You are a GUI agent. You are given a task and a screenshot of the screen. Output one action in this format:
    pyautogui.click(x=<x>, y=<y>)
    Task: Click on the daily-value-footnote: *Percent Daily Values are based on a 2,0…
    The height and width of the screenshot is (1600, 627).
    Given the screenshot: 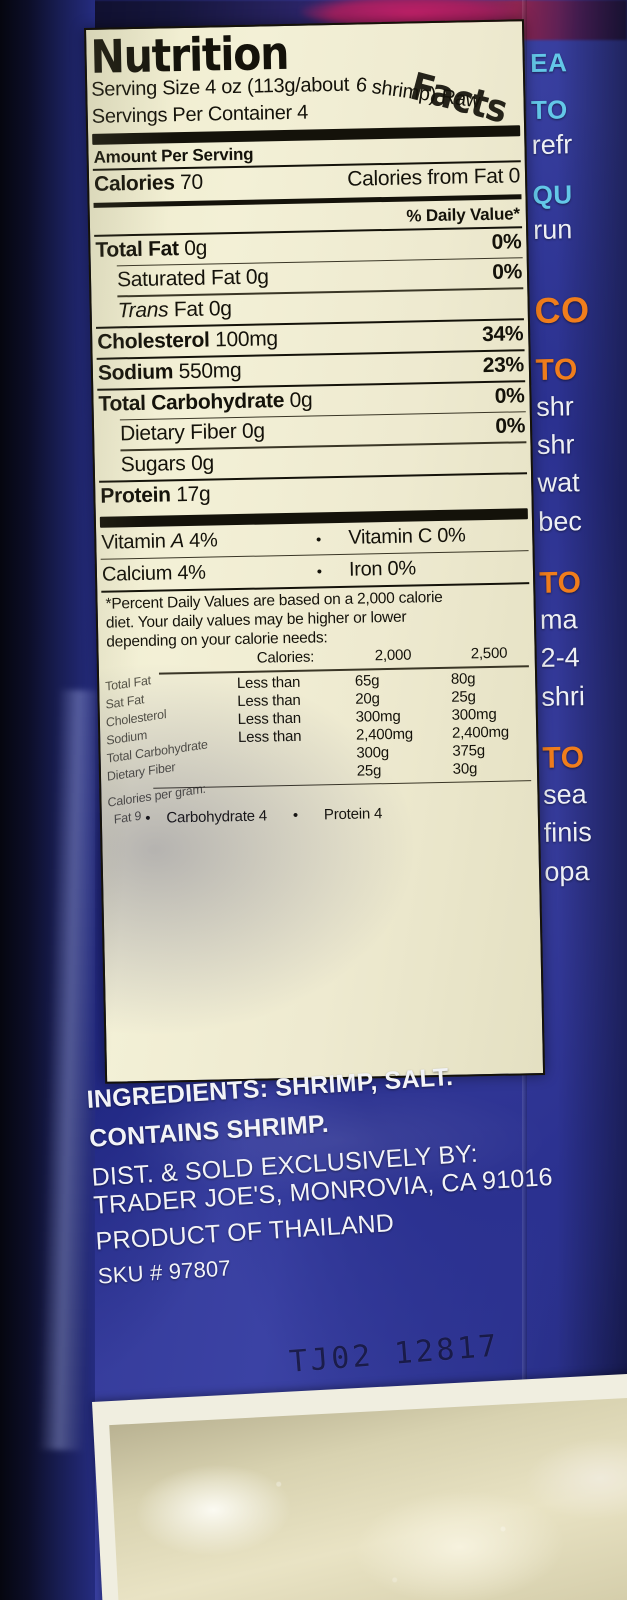 What is the action you would take?
    pyautogui.click(x=315, y=619)
    